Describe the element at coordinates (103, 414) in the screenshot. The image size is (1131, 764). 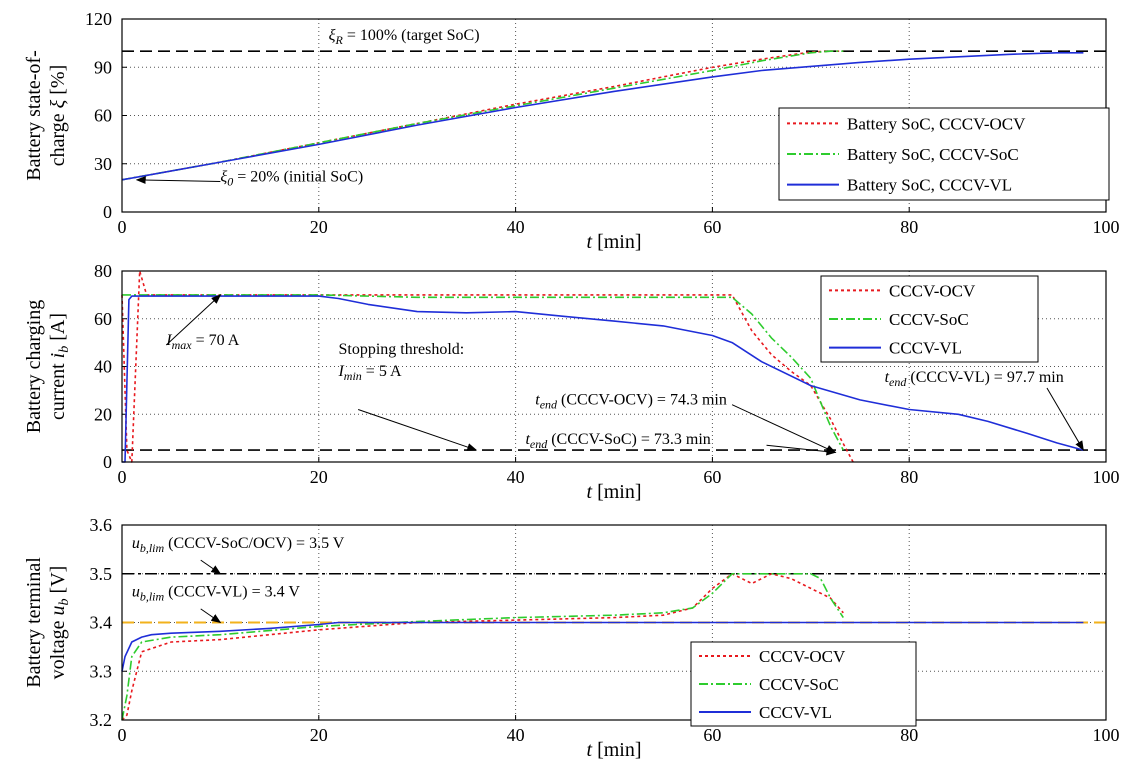
I see `y-tick-label: 20` at that location.